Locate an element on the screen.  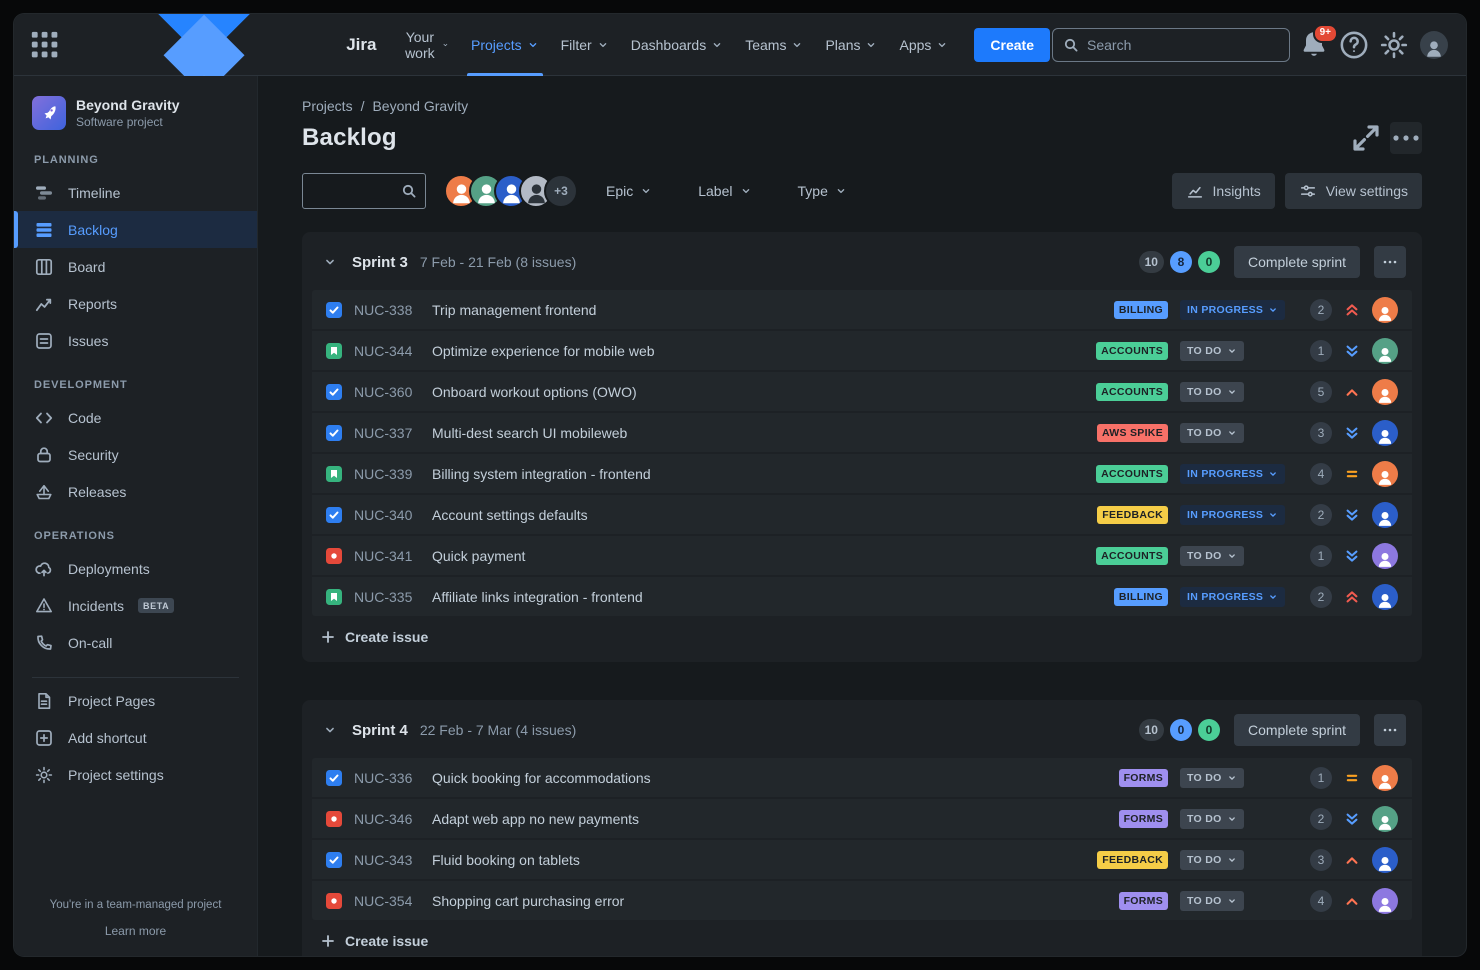
profile-avatar is located at coordinates (1434, 45).